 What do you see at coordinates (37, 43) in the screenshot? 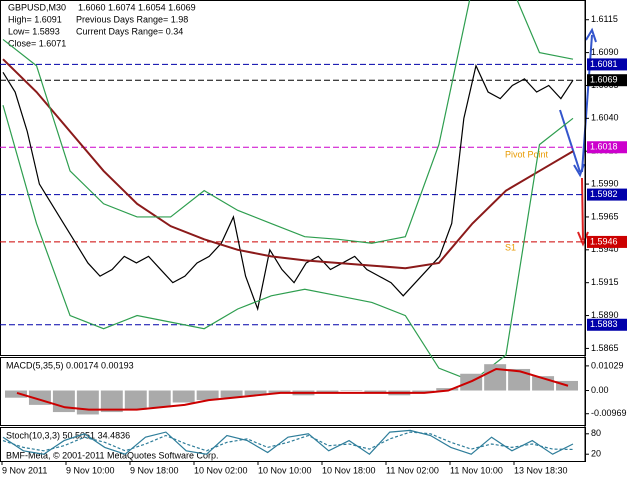
I see `info: Close= 1.6071` at bounding box center [37, 43].